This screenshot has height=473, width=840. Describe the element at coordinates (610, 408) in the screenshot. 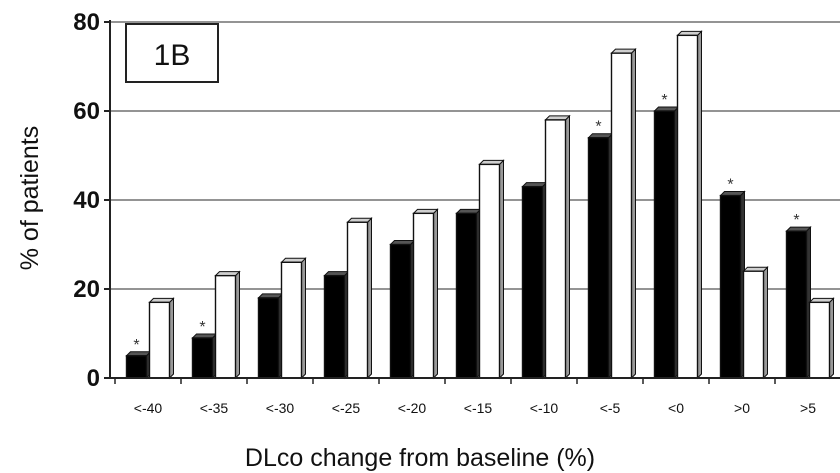

I see `x-tick-label: <-5` at that location.